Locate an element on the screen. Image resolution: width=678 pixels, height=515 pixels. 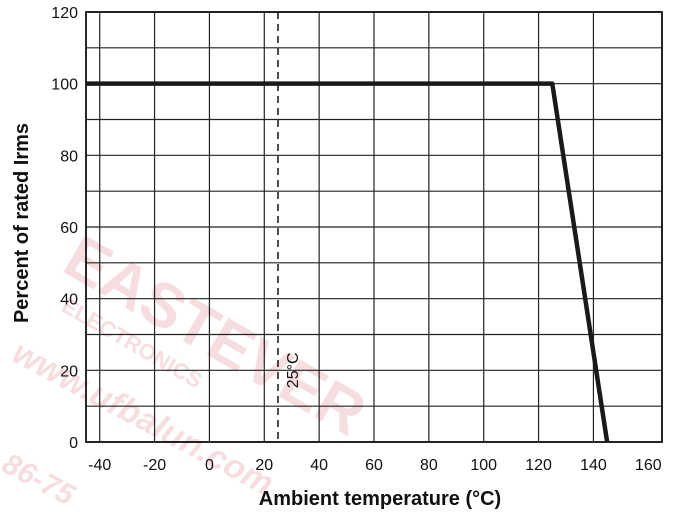
y-tick-label: 120 is located at coordinates (64, 13).